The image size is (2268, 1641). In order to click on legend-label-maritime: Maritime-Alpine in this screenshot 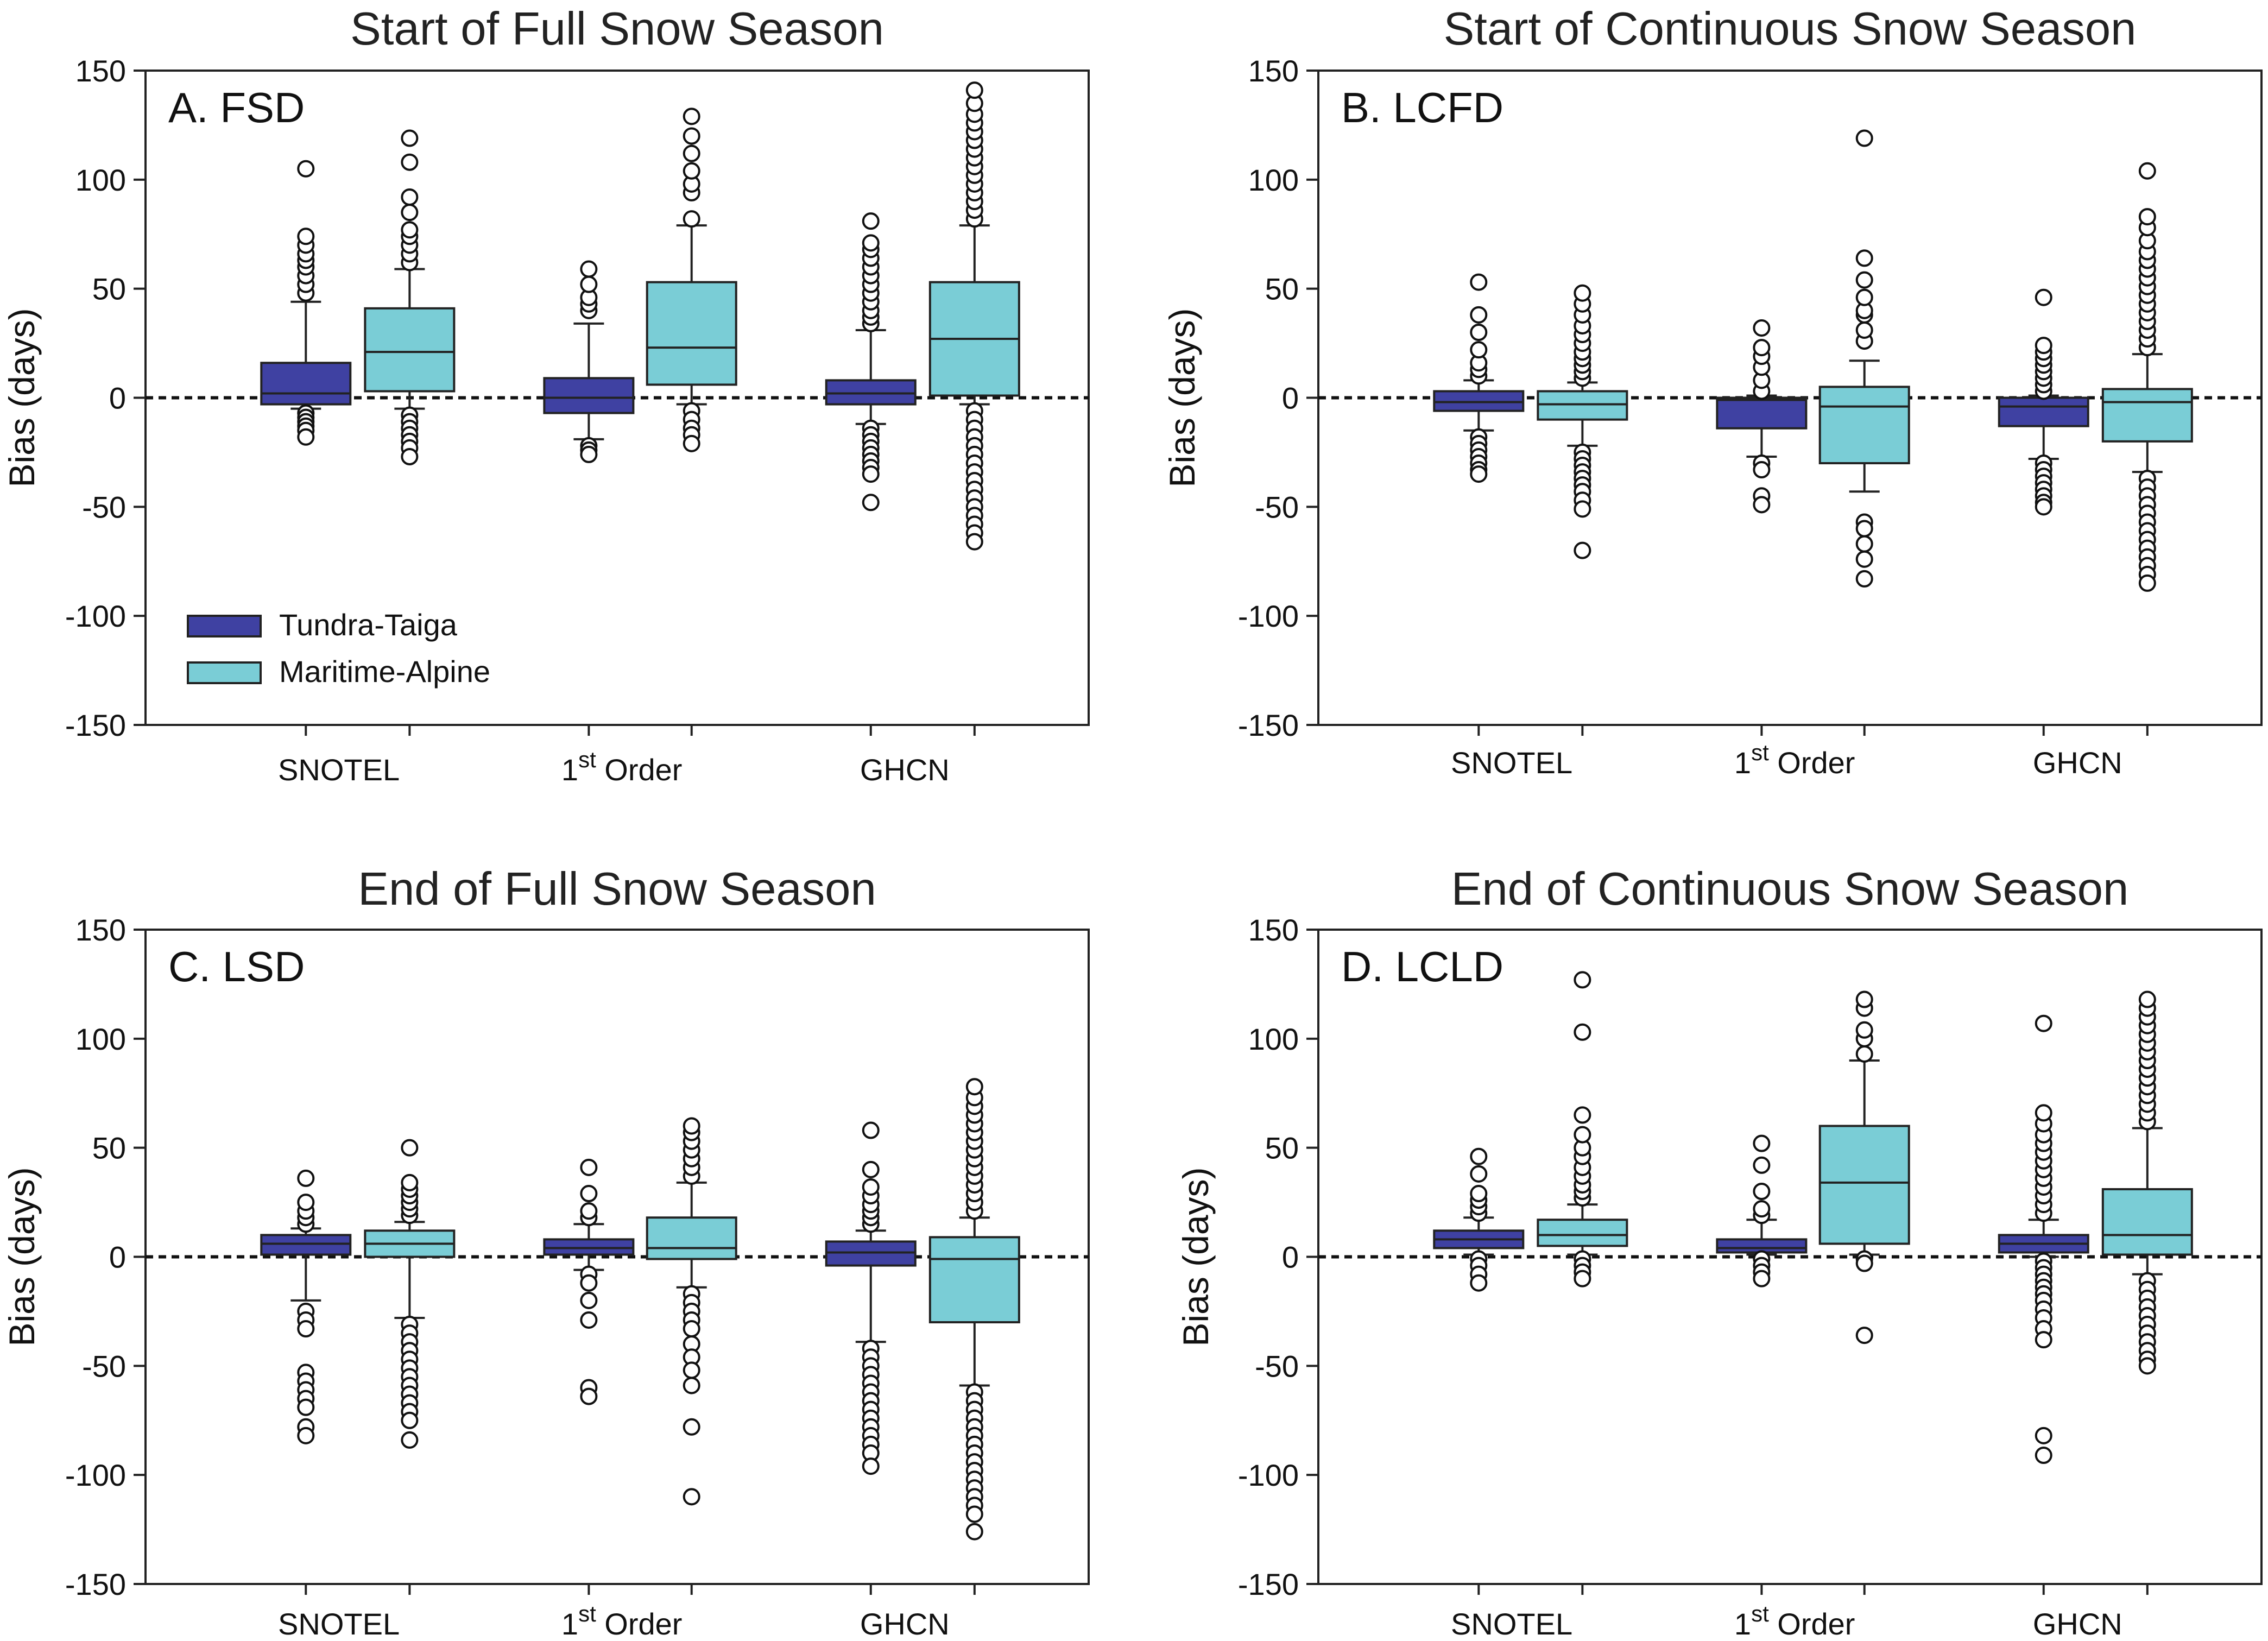, I will do `click(384, 672)`.